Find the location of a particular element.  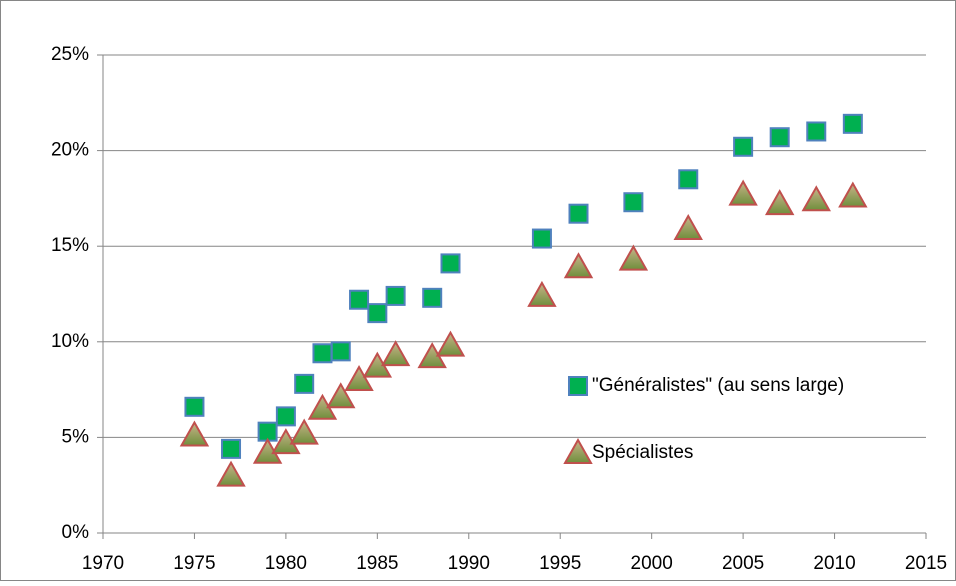

x-tick-label: 2000 is located at coordinates (652, 563).